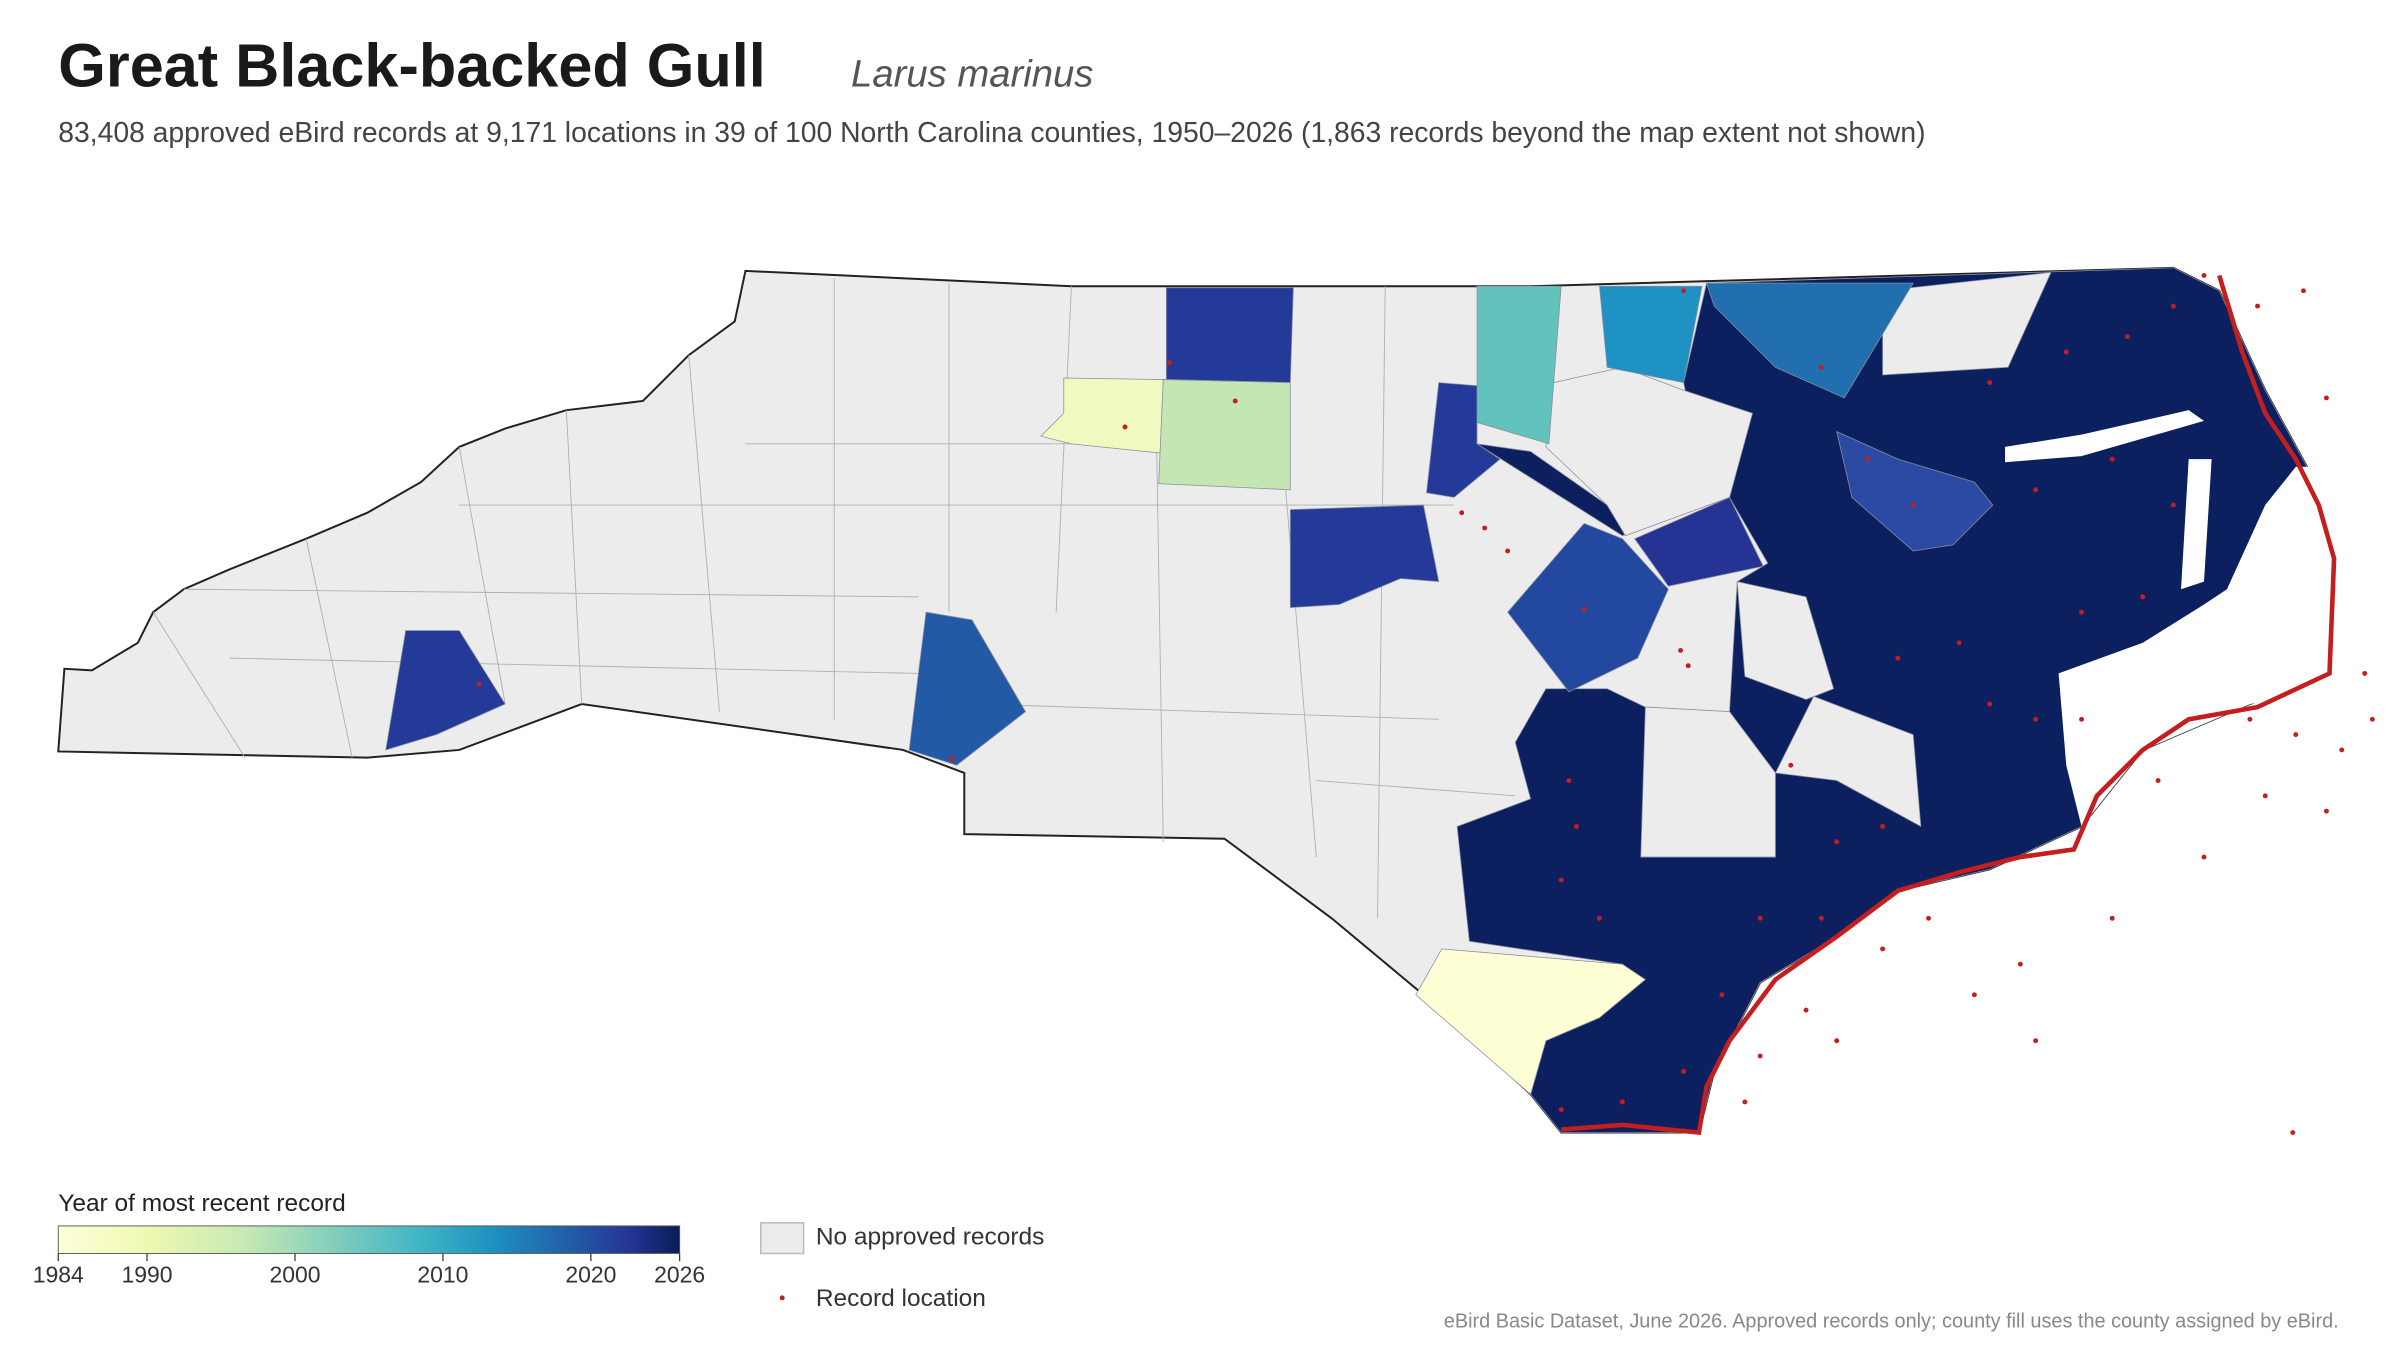 This screenshot has width=2400, height=1356. What do you see at coordinates (294, 1274) in the screenshot?
I see `colorbar-tick-label: 2000` at bounding box center [294, 1274].